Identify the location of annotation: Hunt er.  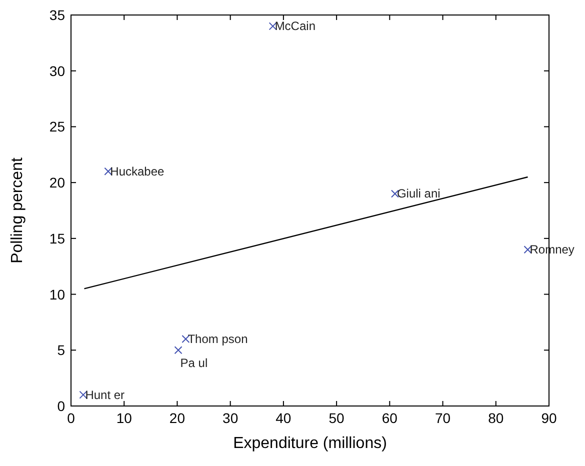
(105, 395).